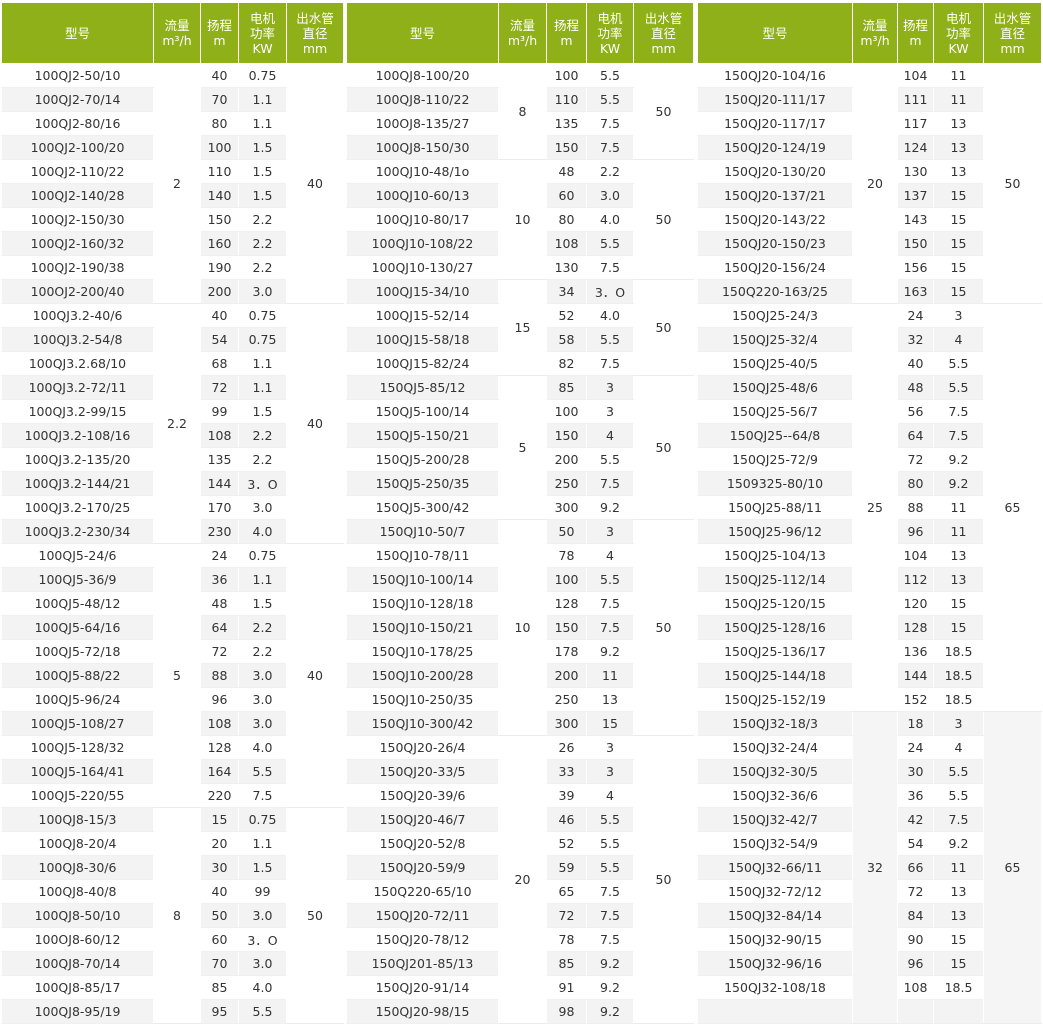 The width and height of the screenshot is (1043, 1028). What do you see at coordinates (177, 675) in the screenshot?
I see `flow-cell: 5` at bounding box center [177, 675].